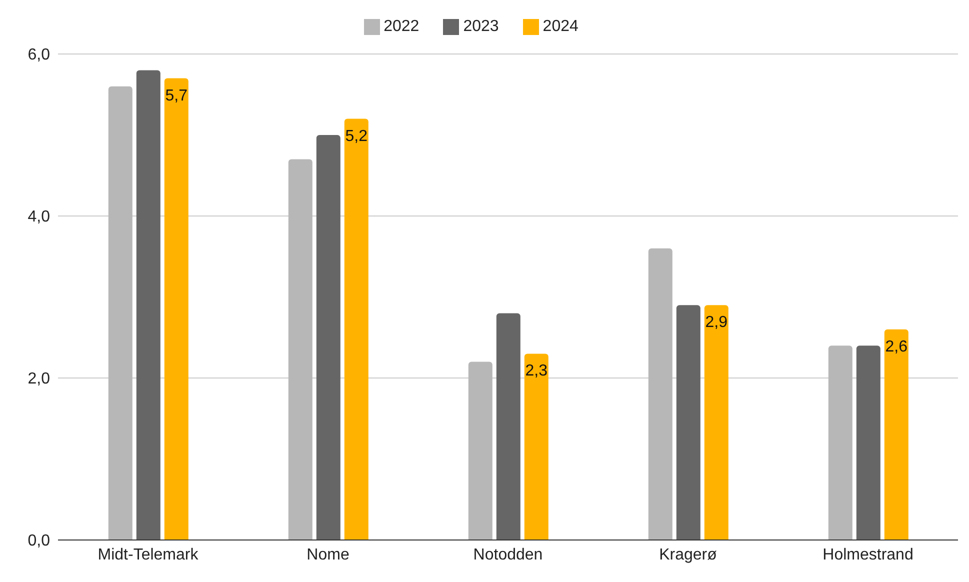 This screenshot has width=969, height=582. I want to click on legend-label: 2024, so click(560, 26).